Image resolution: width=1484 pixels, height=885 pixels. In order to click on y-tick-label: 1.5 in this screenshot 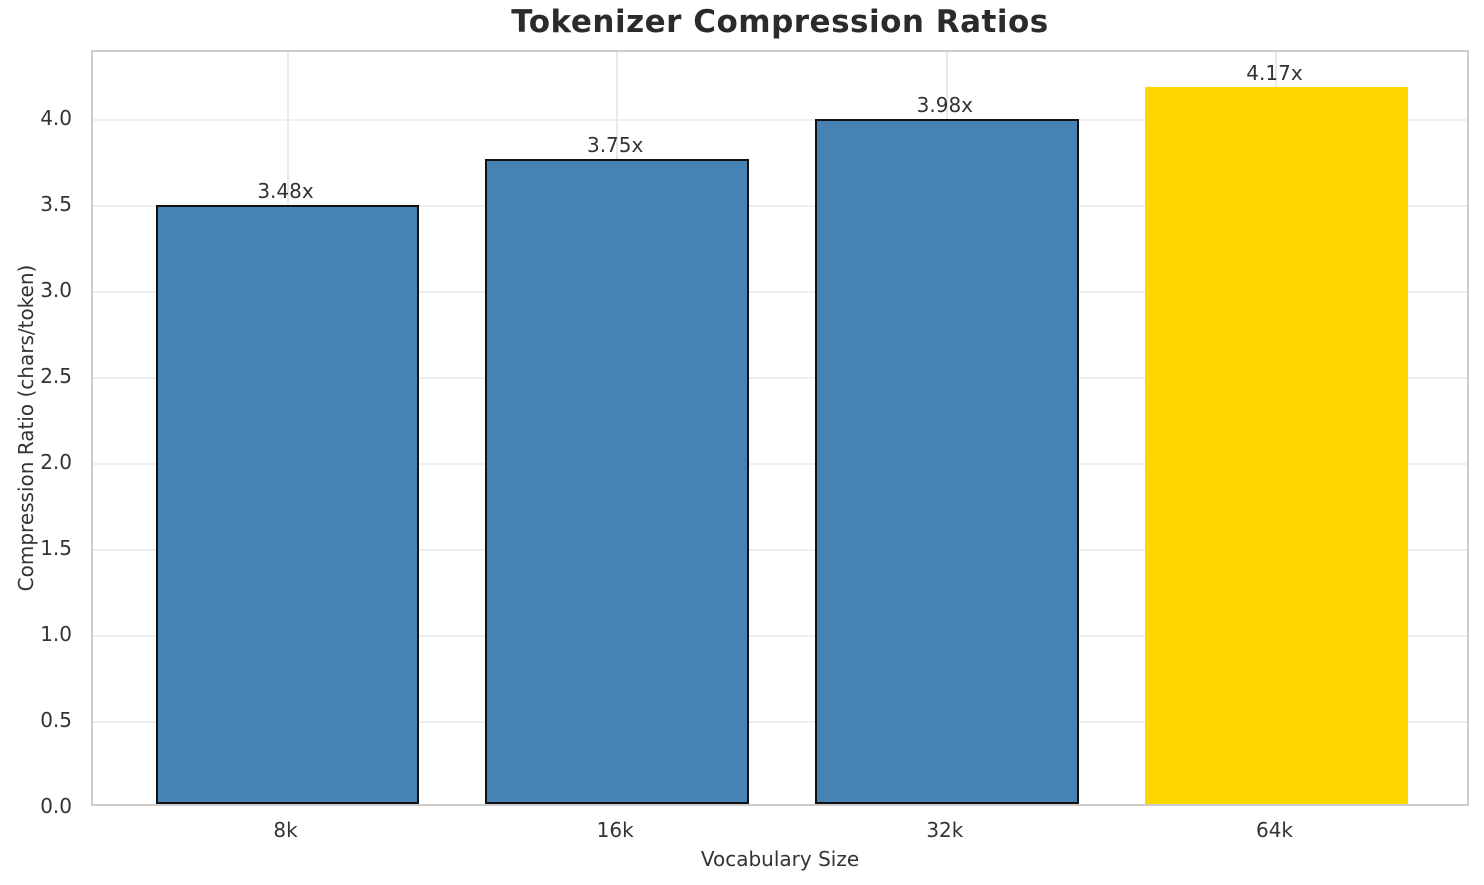, I will do `click(56, 547)`.